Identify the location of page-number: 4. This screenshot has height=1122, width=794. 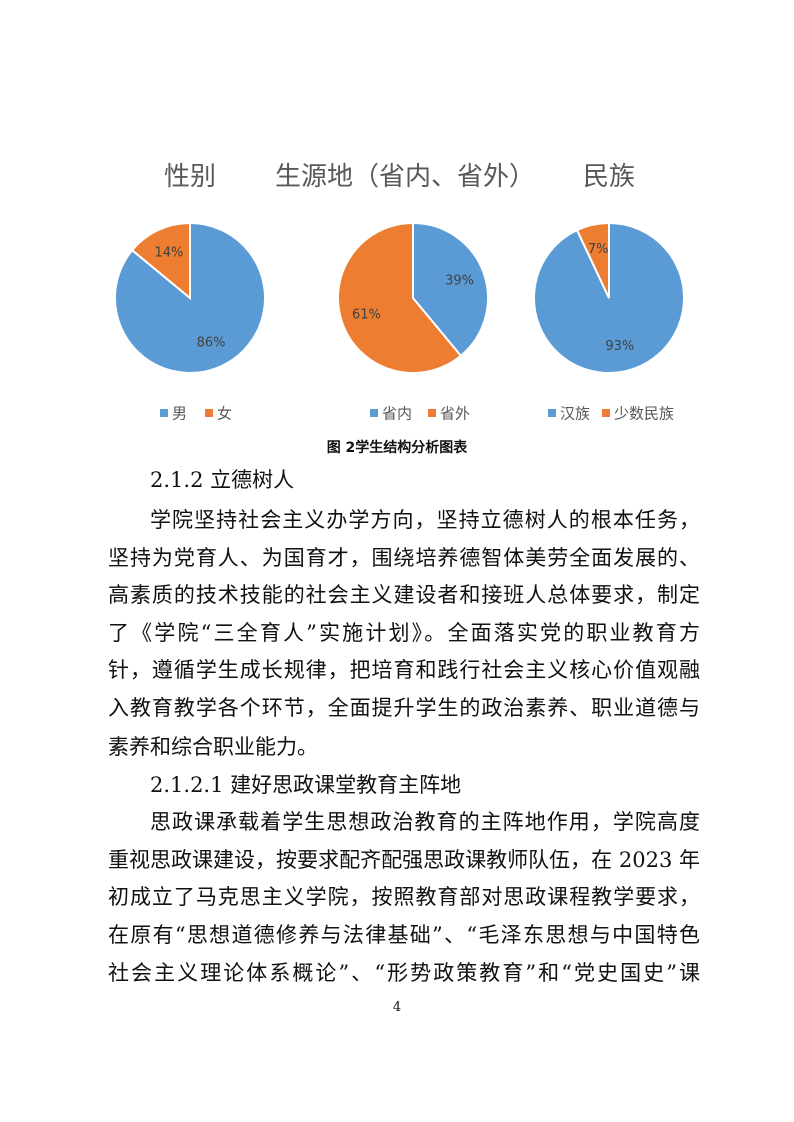
(397, 1007).